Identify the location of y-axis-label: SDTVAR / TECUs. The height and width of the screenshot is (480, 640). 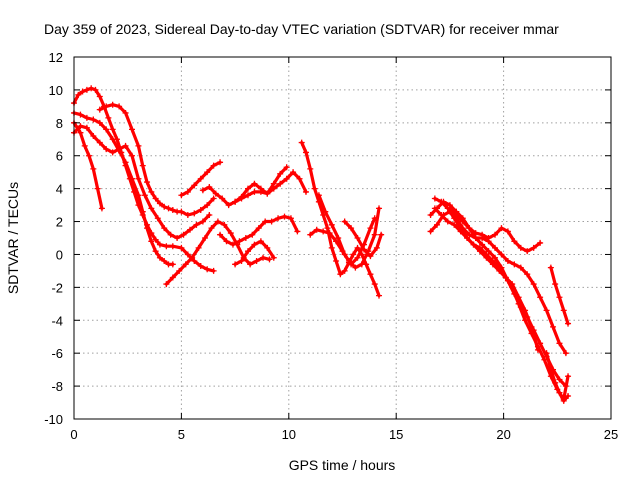
(13, 238).